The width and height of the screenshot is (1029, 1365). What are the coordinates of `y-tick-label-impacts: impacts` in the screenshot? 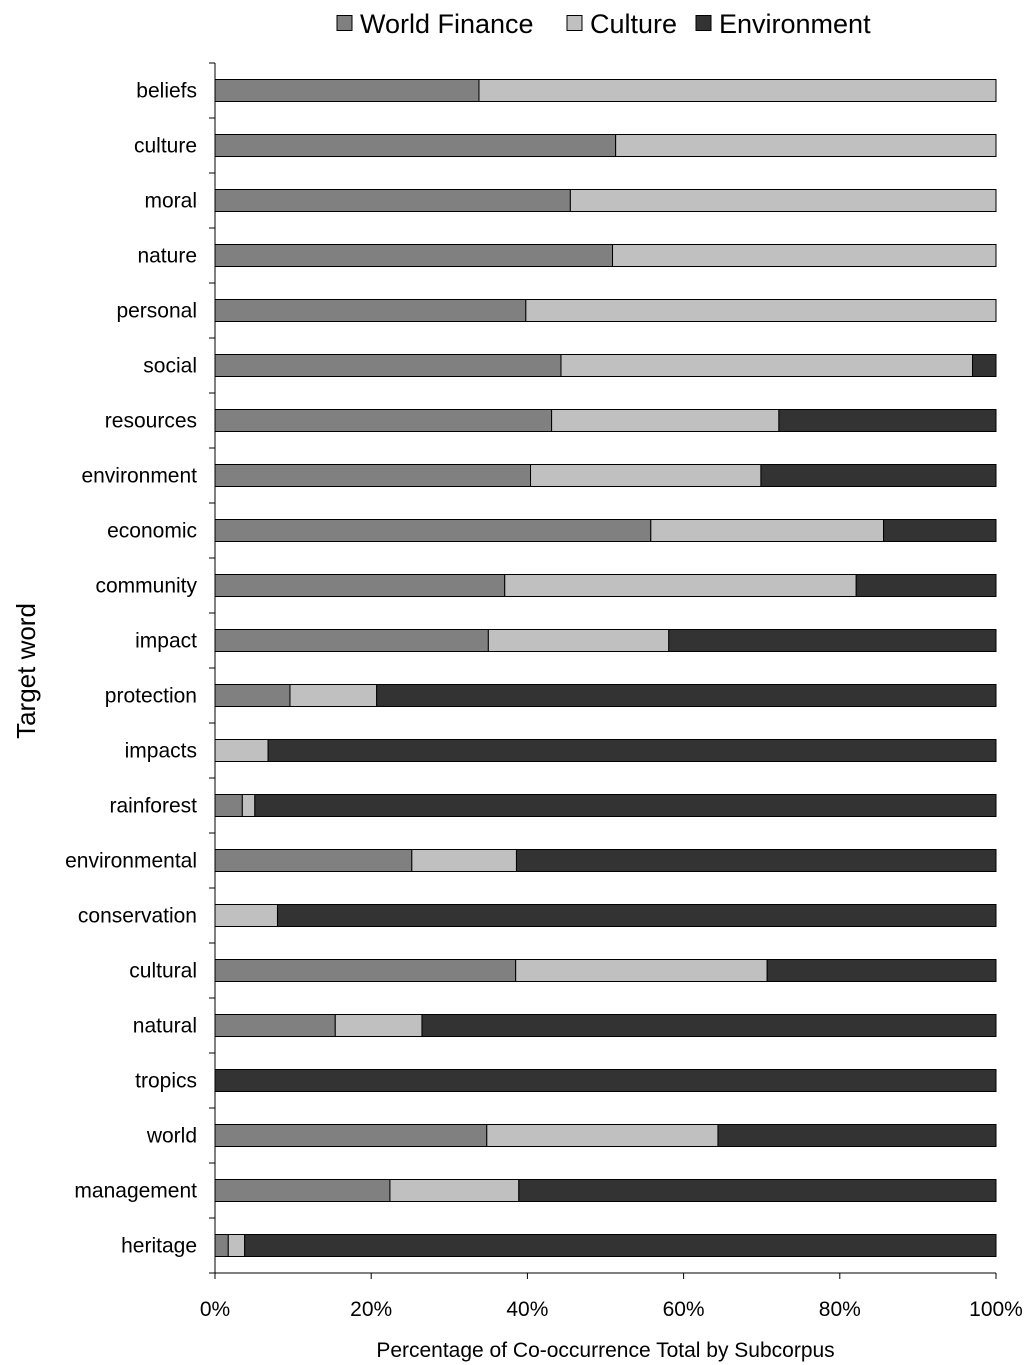 It's located at (161, 751).